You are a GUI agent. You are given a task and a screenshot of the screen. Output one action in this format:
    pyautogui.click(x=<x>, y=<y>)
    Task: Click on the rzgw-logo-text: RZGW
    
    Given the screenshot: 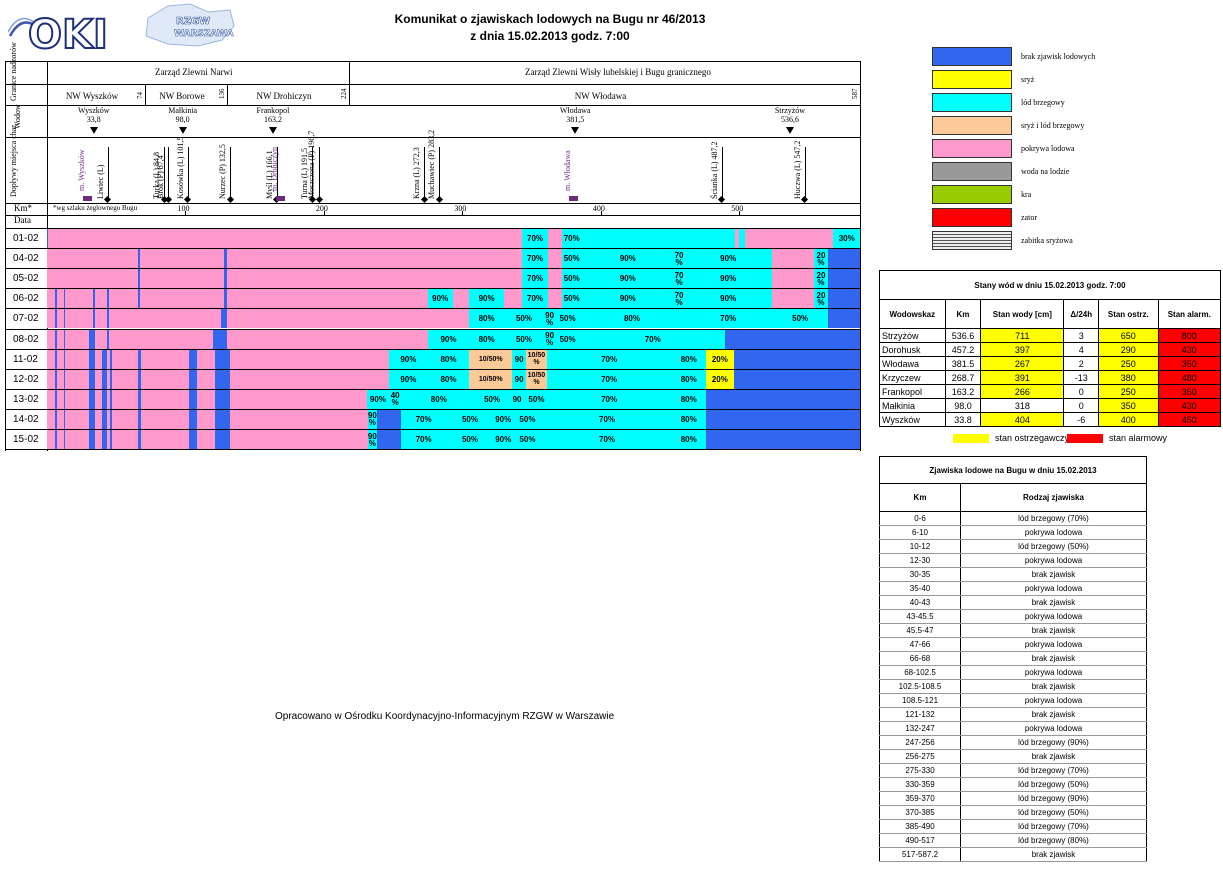 What is the action you would take?
    pyautogui.click(x=193, y=21)
    